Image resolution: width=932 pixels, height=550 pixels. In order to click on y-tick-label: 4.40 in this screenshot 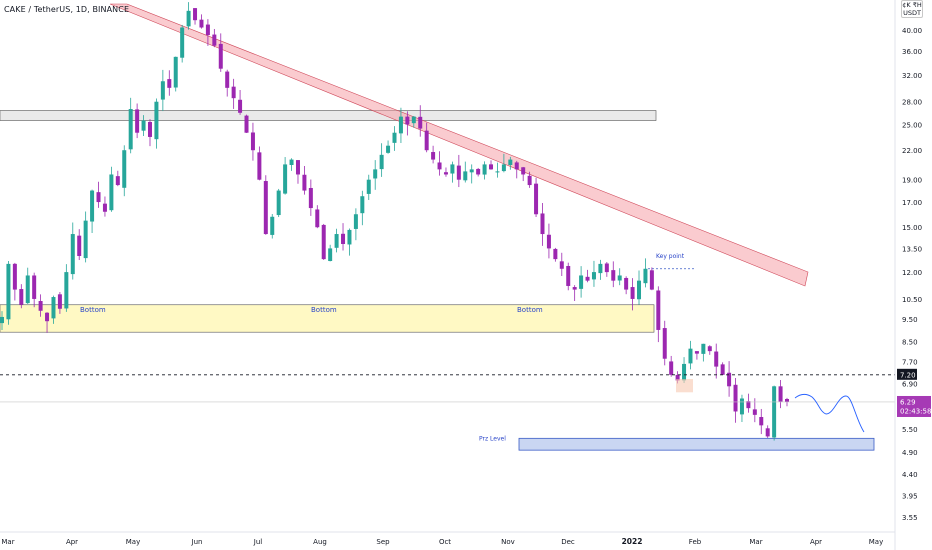, I will do `click(910, 475)`.